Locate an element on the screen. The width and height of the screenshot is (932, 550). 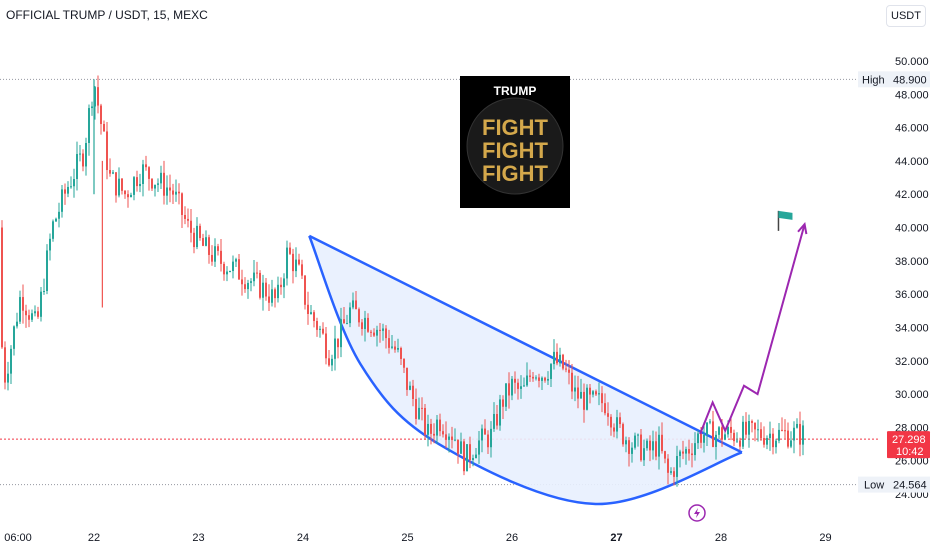
low-value: 24.564 is located at coordinates (910, 486).